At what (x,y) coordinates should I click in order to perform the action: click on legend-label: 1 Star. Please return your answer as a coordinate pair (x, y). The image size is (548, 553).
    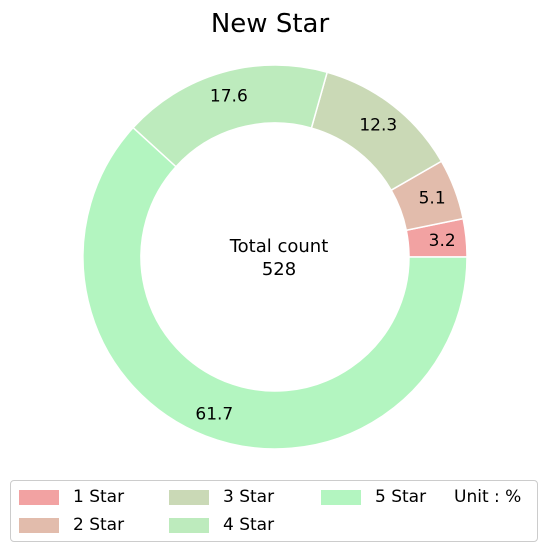
    Looking at the image, I should click on (99, 497).